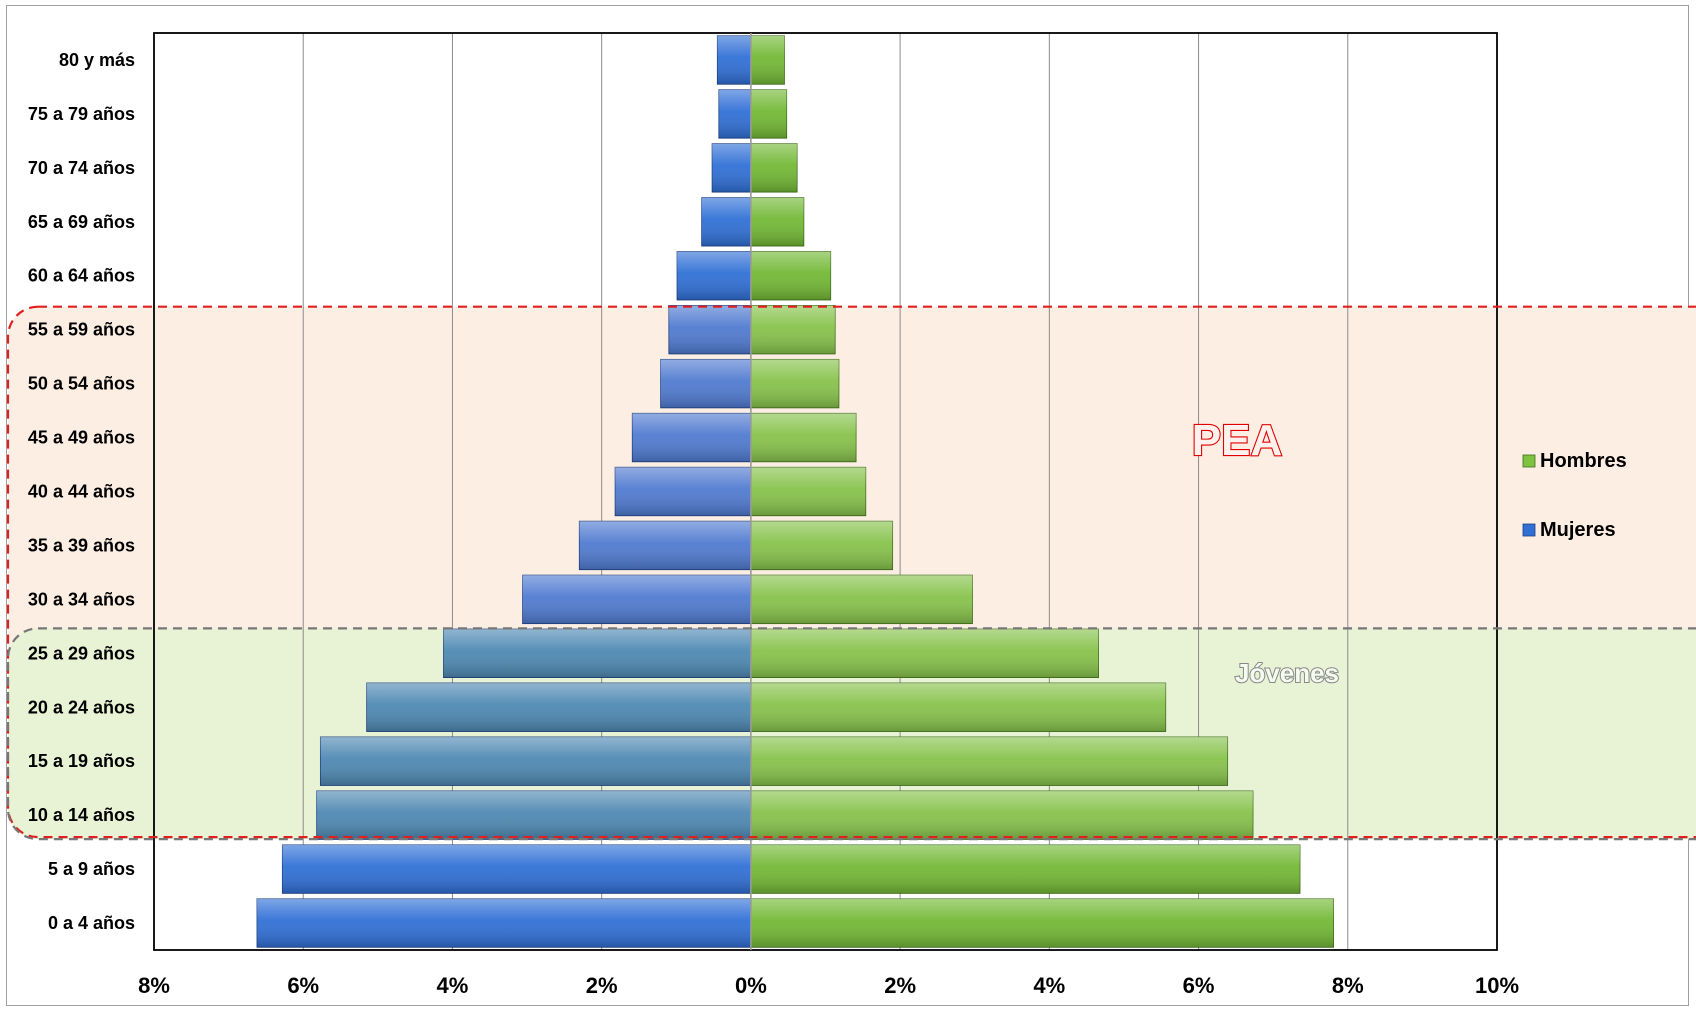 The image size is (1696, 1013). What do you see at coordinates (81, 330) in the screenshot?
I see `category-label: 55 a 59 años` at bounding box center [81, 330].